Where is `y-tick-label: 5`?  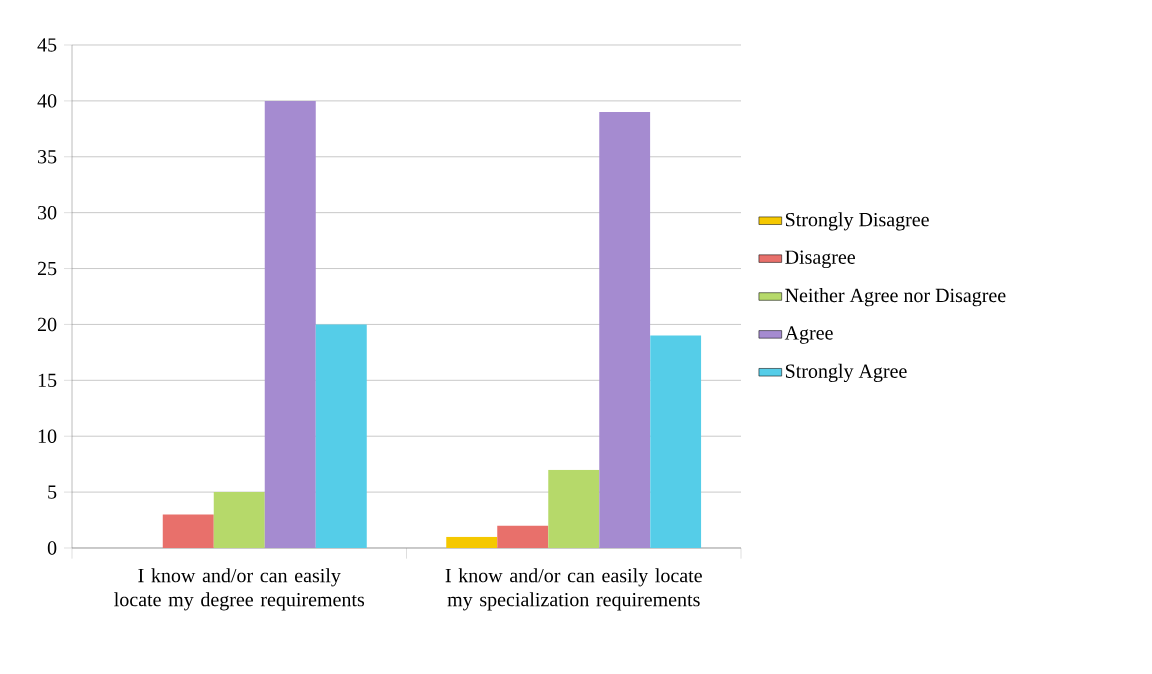
y-tick-label: 5 is located at coordinates (52, 492).